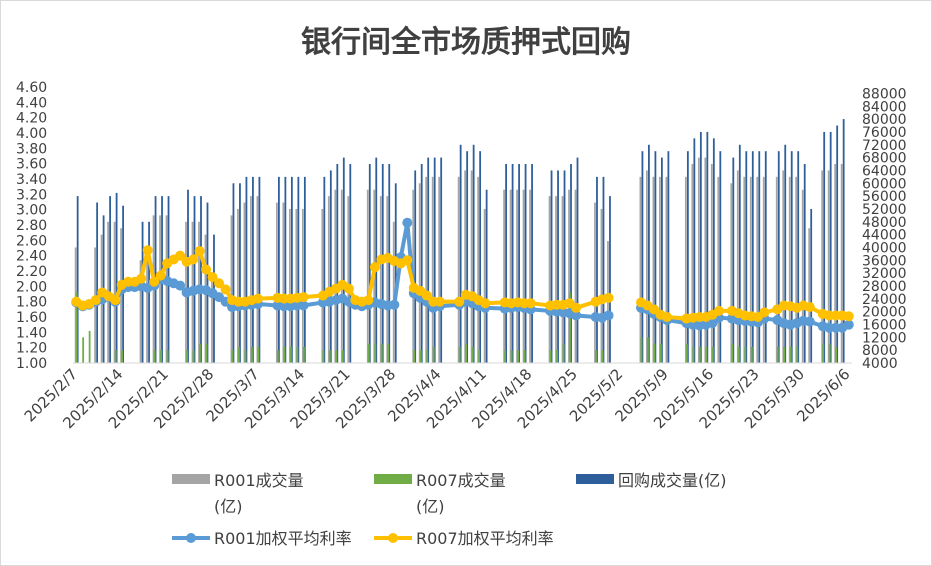  I want to click on legend-r001-volume-unit: (亿), so click(228, 506).